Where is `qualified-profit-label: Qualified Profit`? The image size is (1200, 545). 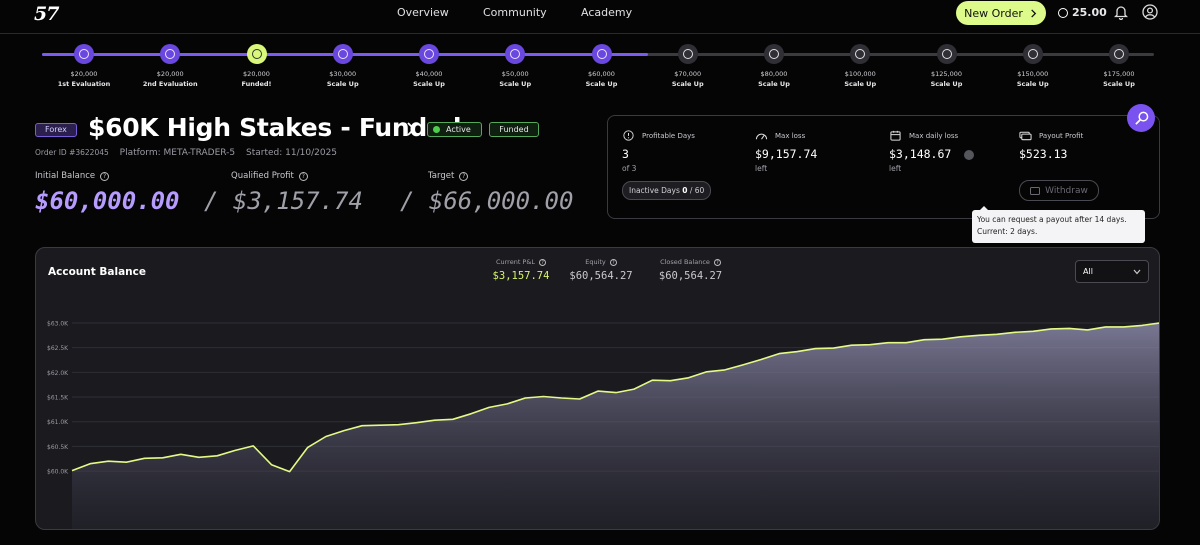
qualified-profit-label: Qualified Profit is located at coordinates (262, 176).